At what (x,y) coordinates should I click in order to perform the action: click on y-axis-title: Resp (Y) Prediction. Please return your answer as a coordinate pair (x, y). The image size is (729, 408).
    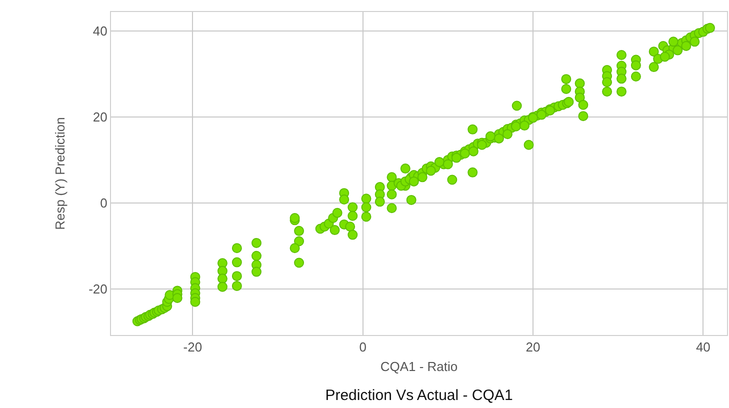
    Looking at the image, I should click on (60, 173).